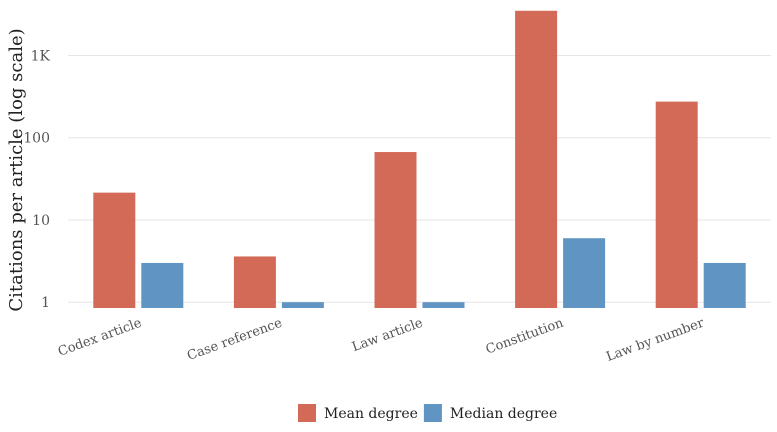 Image resolution: width=777 pixels, height=432 pixels. What do you see at coordinates (371, 414) in the screenshot?
I see `legend-label: Mean degree` at bounding box center [371, 414].